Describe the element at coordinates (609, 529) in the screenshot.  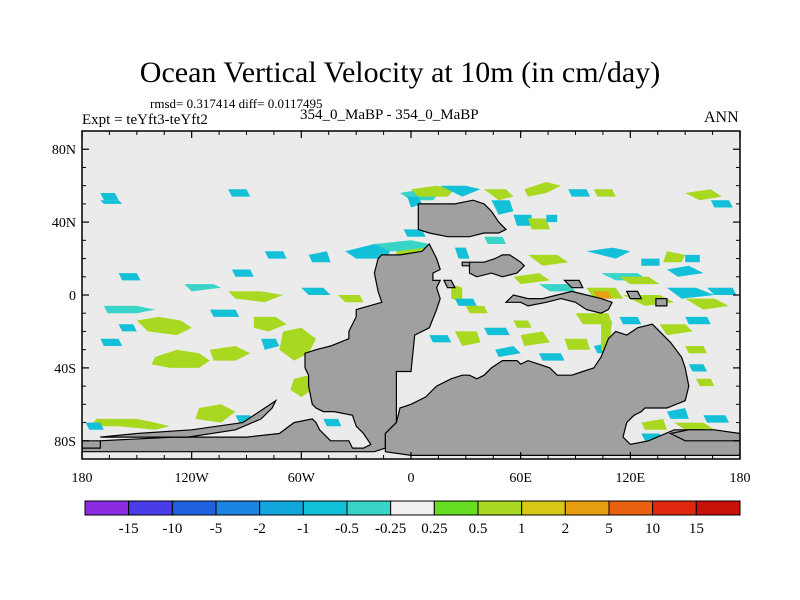
I see `colorbar-label: 5` at that location.